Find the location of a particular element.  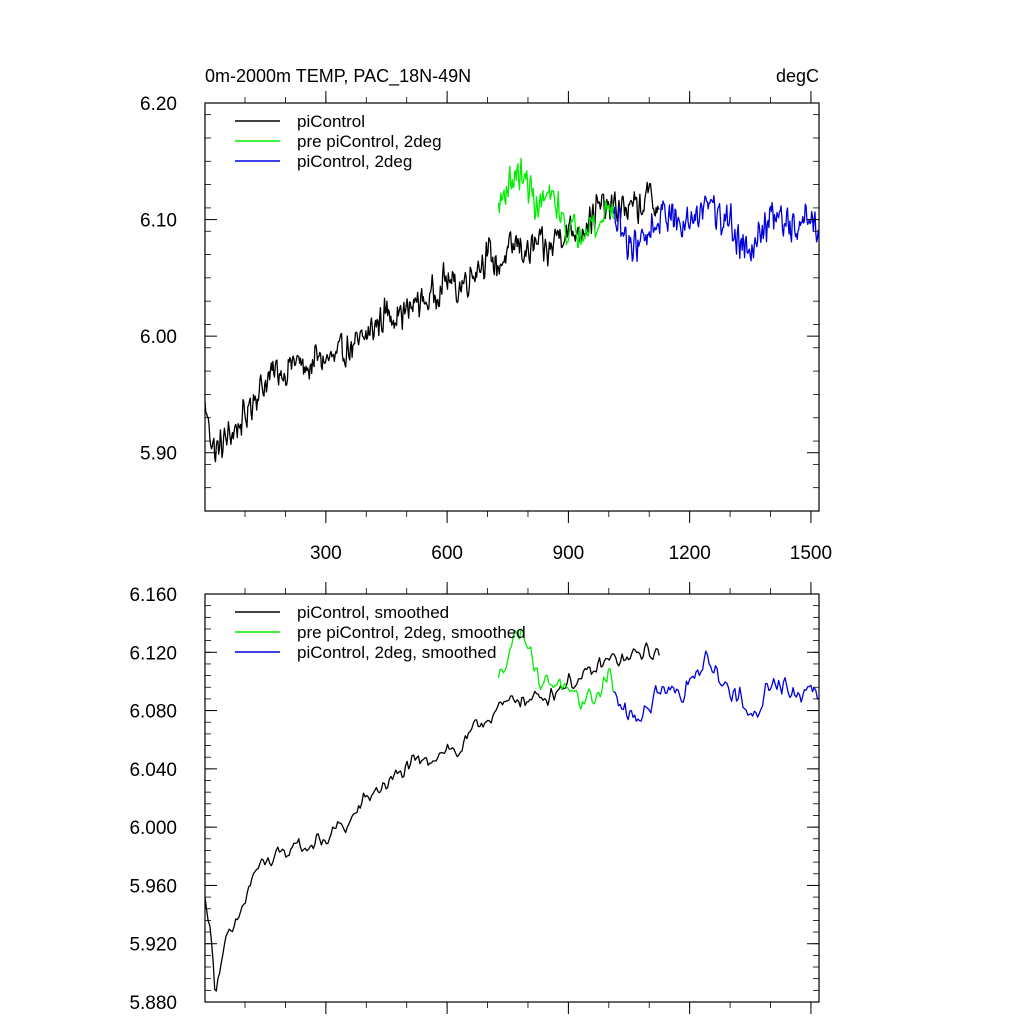

y-tick-label: 6.160 is located at coordinates (153, 595).